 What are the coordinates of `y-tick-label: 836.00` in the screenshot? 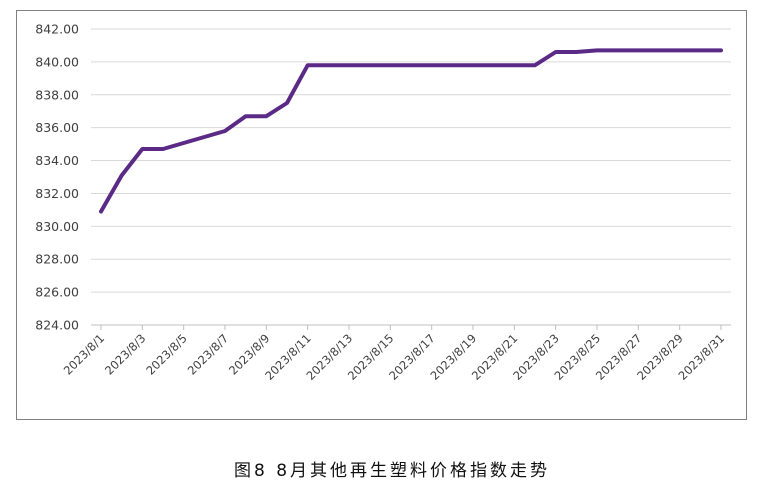 It's located at (57, 127).